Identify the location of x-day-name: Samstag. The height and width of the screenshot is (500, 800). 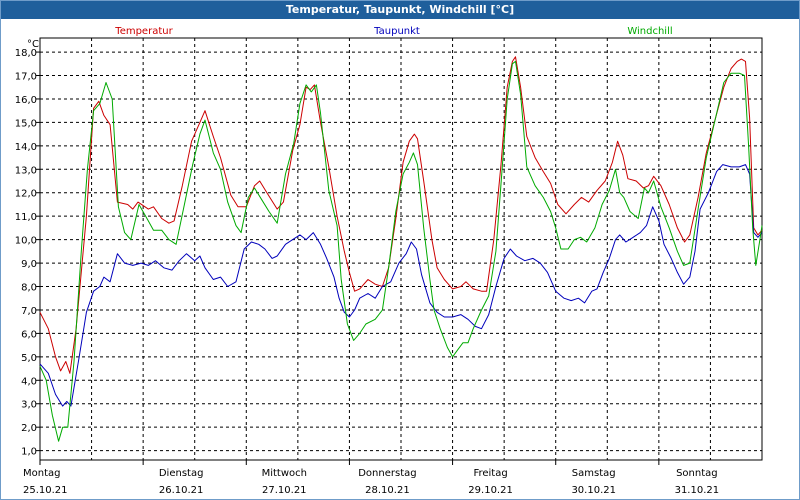
(594, 473).